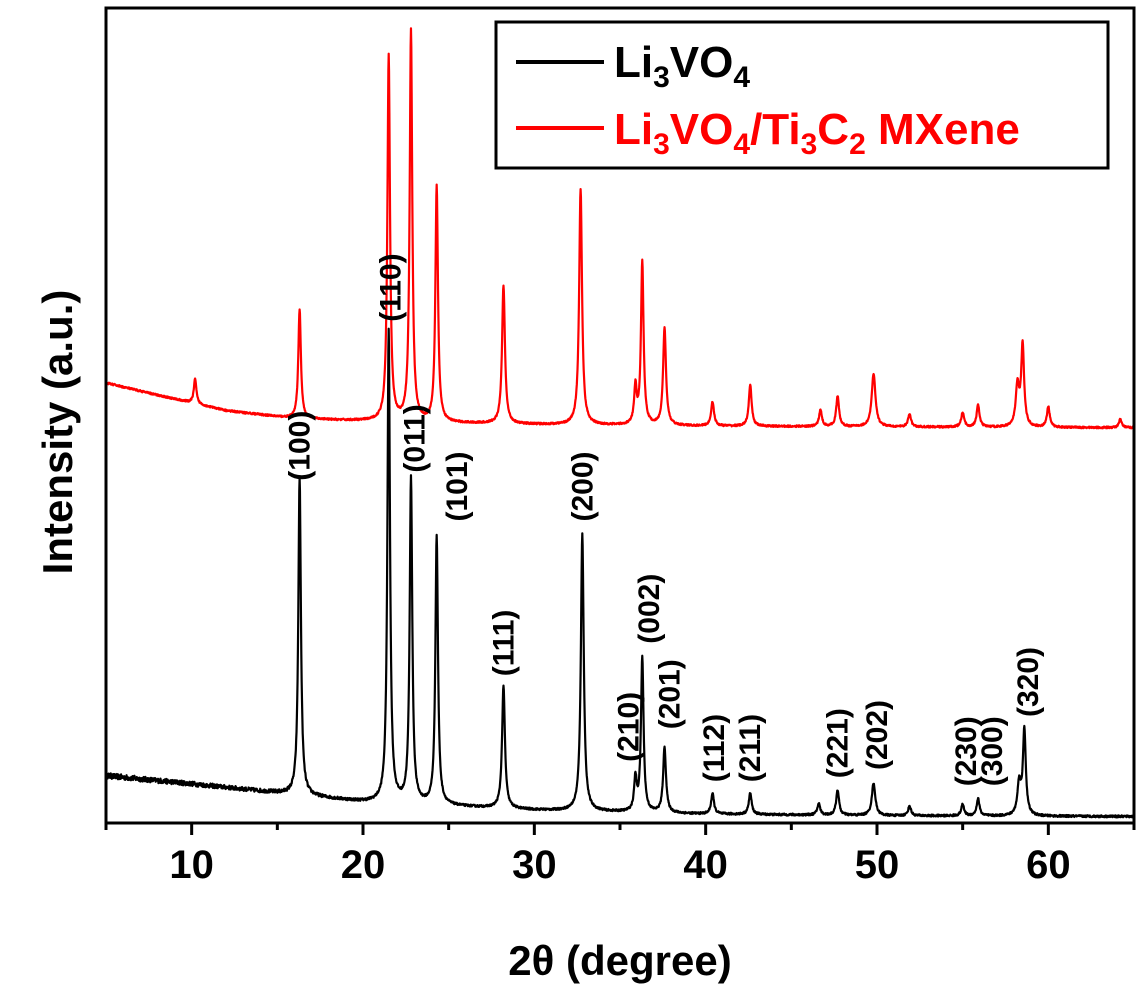  What do you see at coordinates (534, 865) in the screenshot?
I see `x-tick-label: 30` at bounding box center [534, 865].